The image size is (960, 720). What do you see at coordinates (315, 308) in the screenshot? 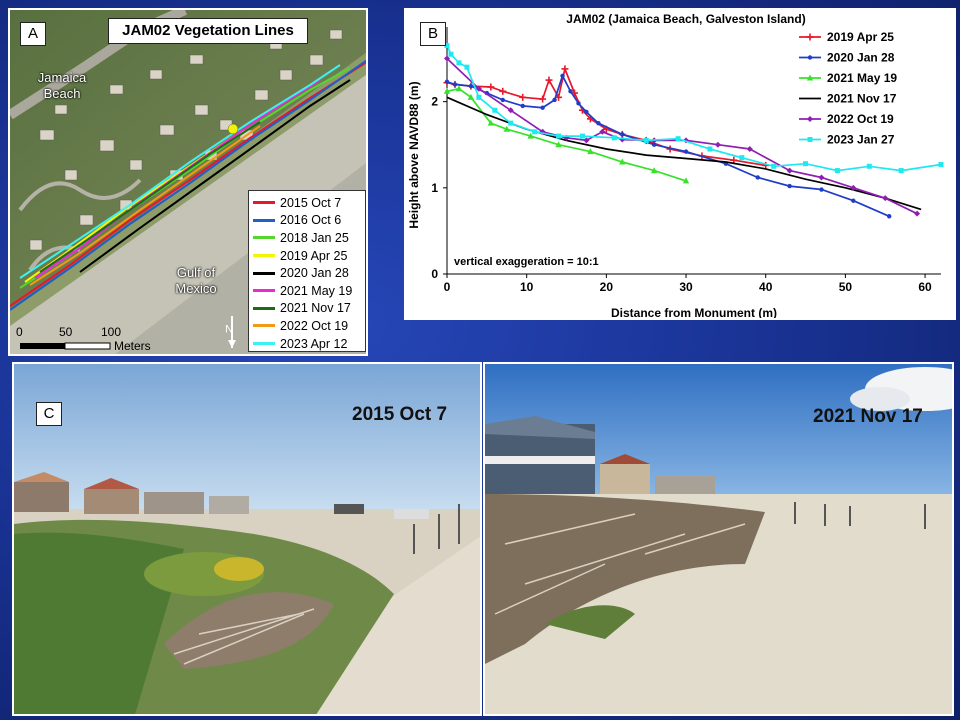
I see `legend-label: 2021 Nov 17` at bounding box center [315, 308].